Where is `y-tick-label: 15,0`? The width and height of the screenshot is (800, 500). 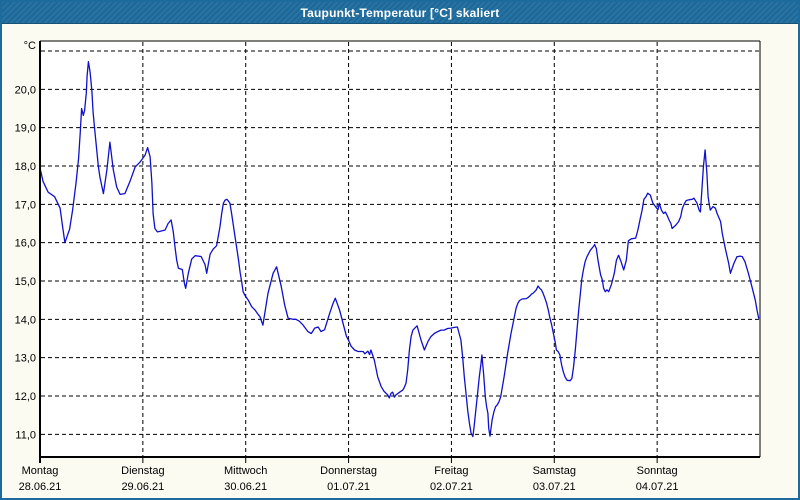
y-tick-label: 15,0 is located at coordinates (25, 282).